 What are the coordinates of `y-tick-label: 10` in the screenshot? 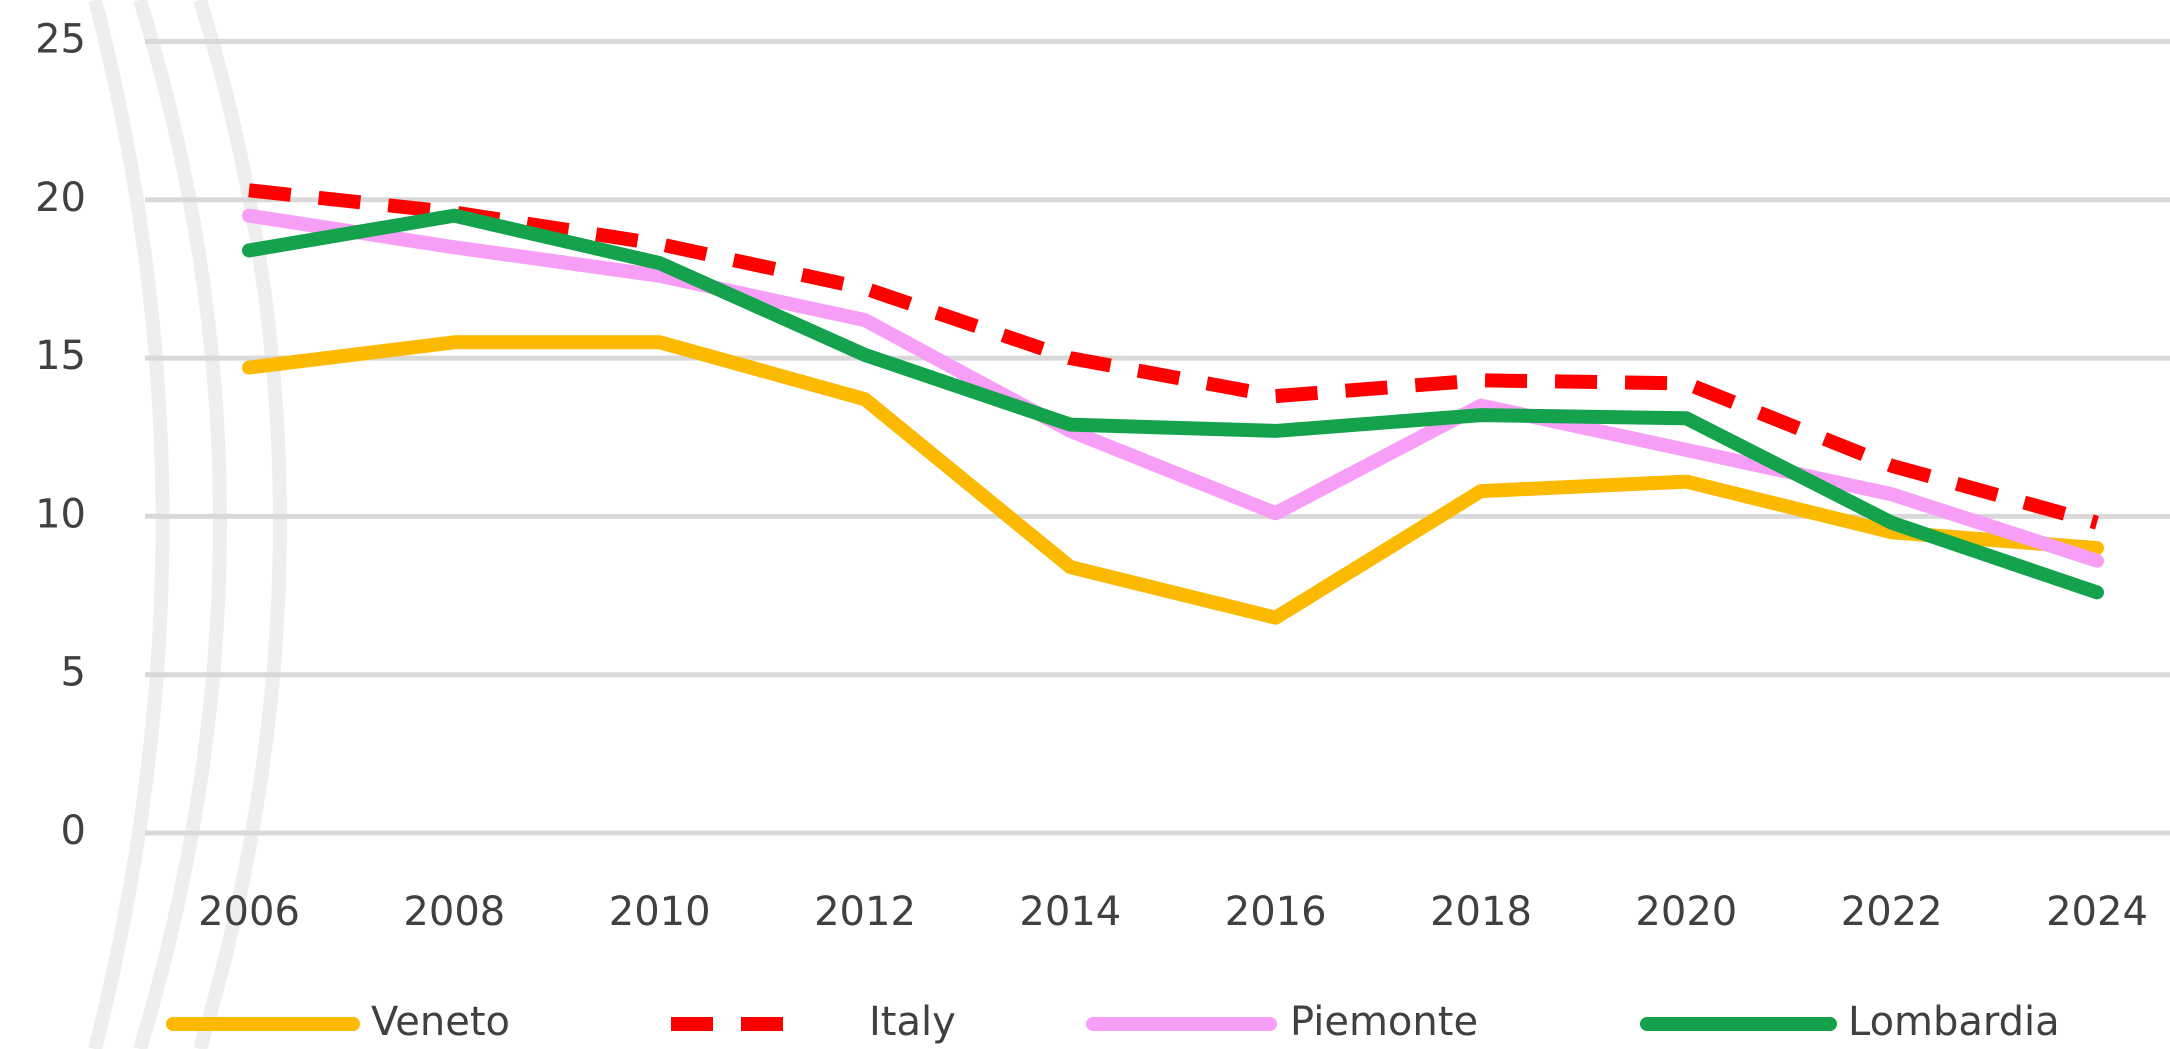 It's located at (60, 514).